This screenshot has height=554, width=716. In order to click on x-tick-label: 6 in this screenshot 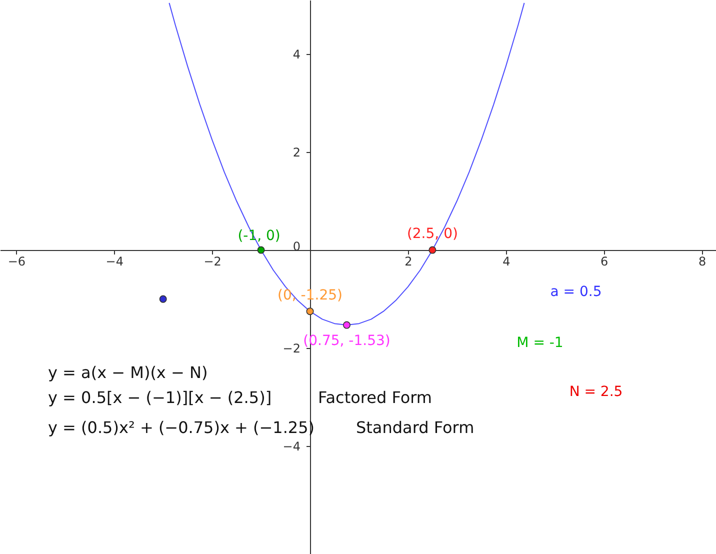, I will do `click(604, 261)`.